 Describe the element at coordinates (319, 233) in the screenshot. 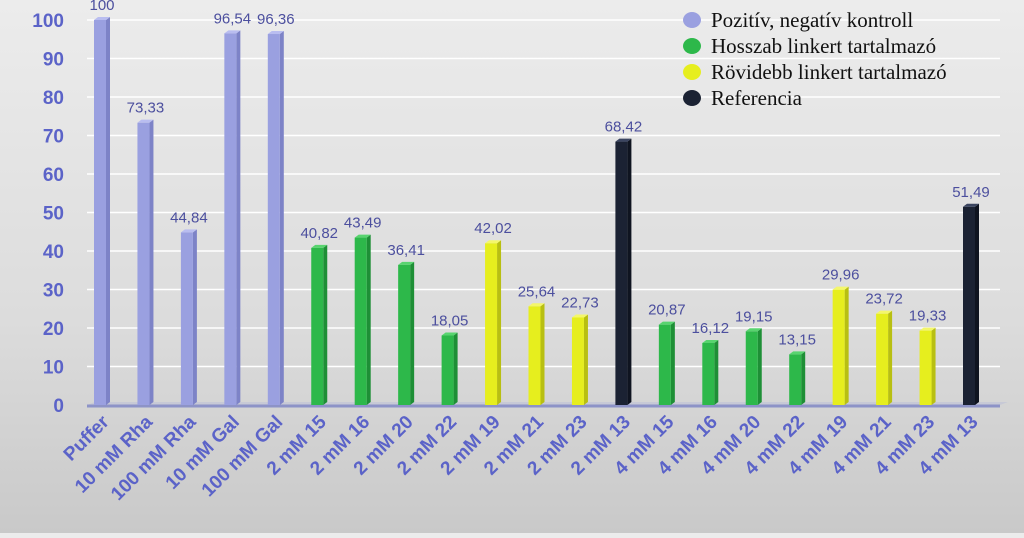

I see `data-label: 40,82` at that location.